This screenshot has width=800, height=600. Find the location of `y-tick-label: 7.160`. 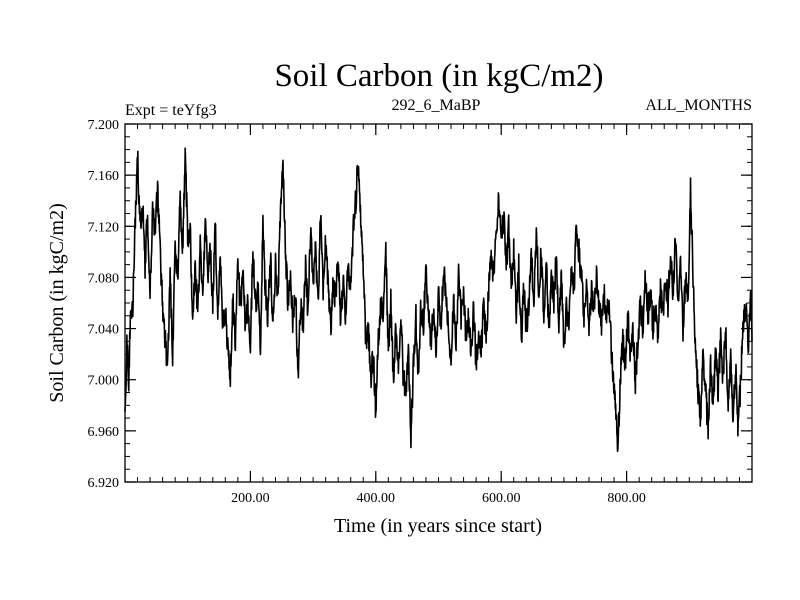

y-tick-label: 7.160 is located at coordinates (104, 176).